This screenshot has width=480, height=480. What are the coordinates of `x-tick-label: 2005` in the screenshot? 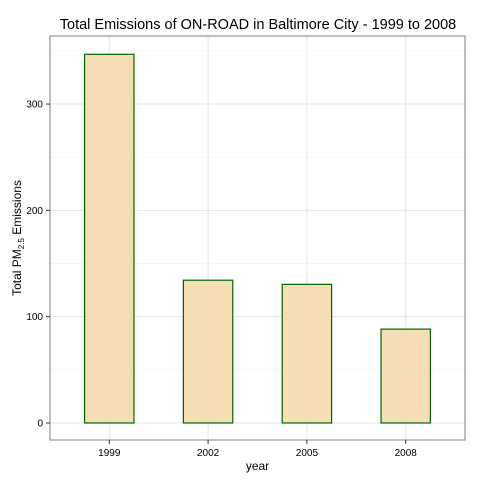 It's located at (307, 453).